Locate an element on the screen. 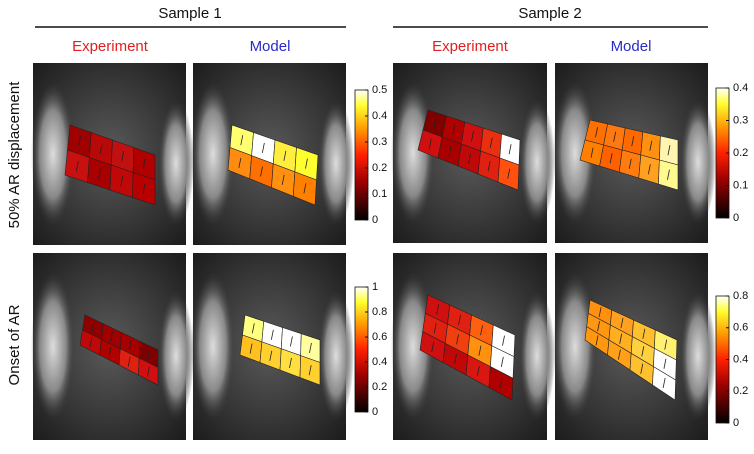  colorbar-tick-label: 0.8 is located at coordinates (740, 296).